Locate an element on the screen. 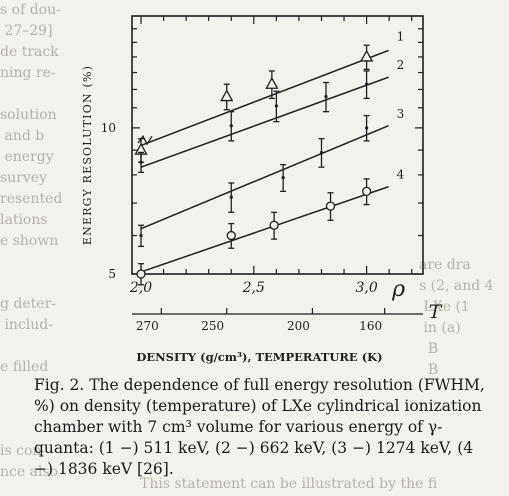 This screenshot has width=509, height=496. temperature-tick-label: 250 is located at coordinates (212, 326).